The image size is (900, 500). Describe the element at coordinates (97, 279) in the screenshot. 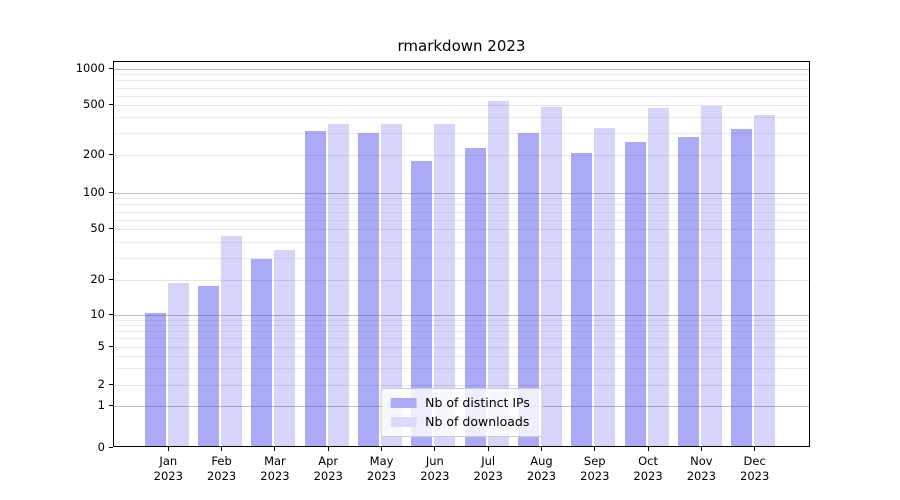

I see `y-tick-label: 20` at that location.